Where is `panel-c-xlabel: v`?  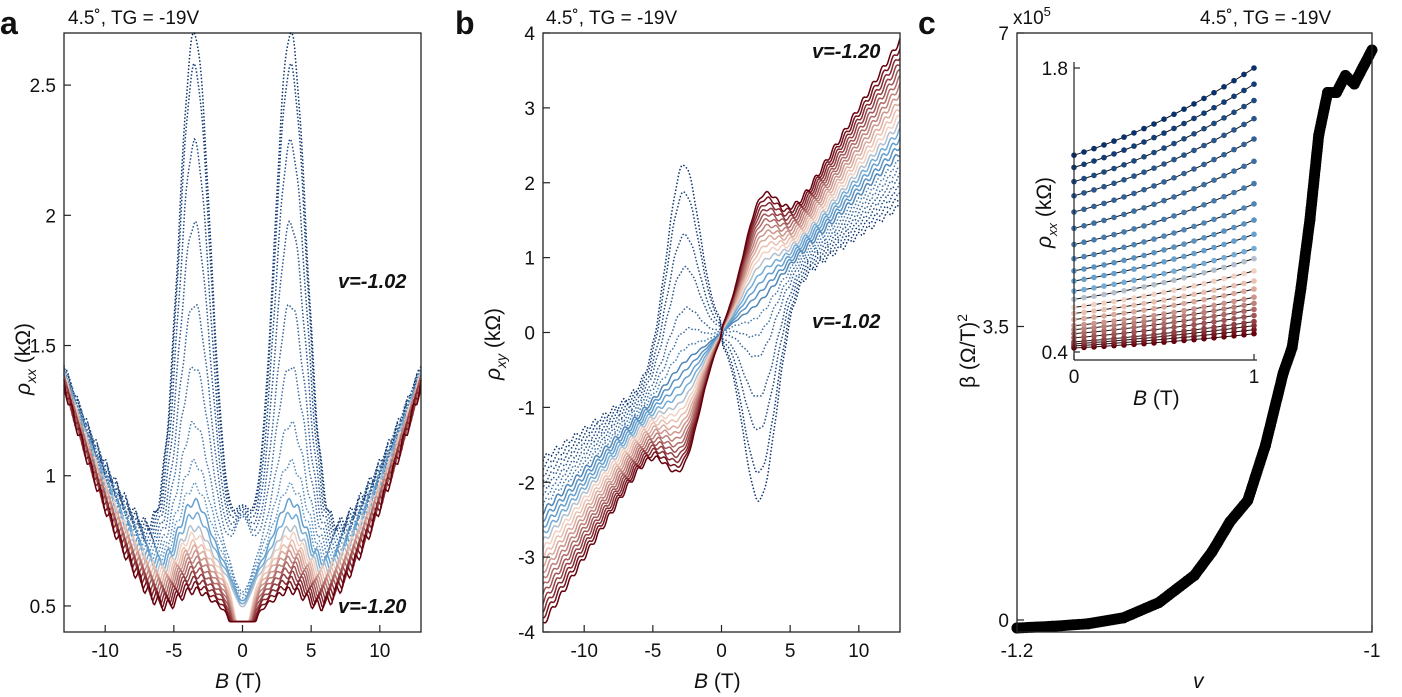
panel-c-xlabel: v is located at coordinates (1199, 681).